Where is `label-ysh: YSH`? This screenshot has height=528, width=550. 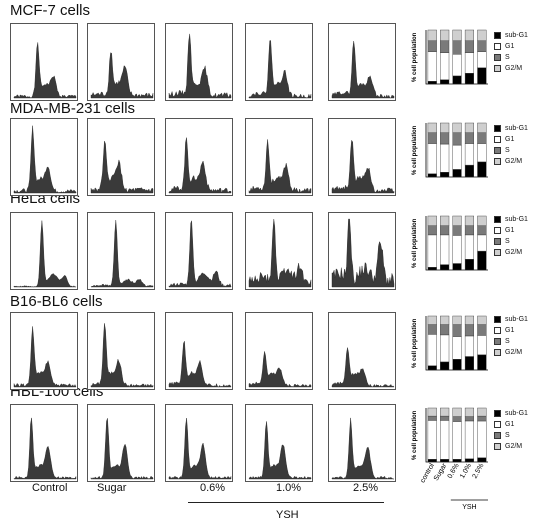 label-ysh: YSH is located at coordinates (287, 515).